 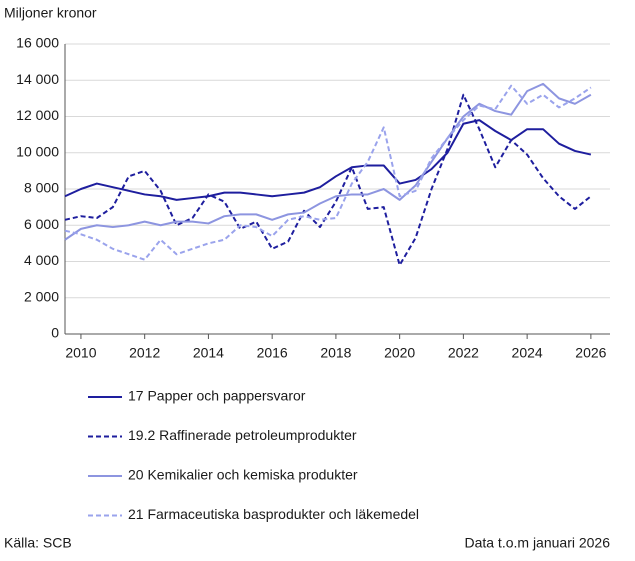 I want to click on y-tick-label: 16 000, so click(x=37, y=43).